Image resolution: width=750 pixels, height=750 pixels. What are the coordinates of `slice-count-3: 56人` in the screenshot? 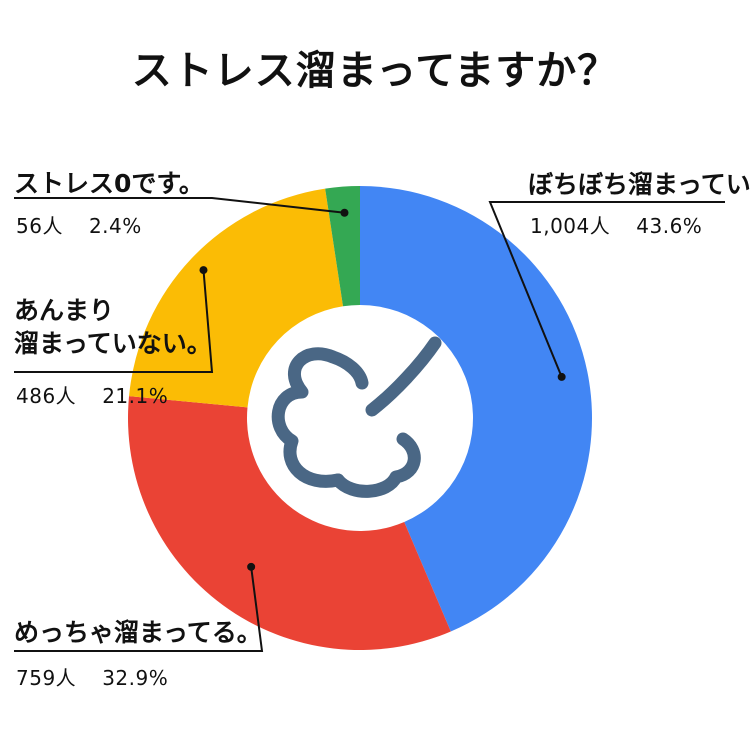 It's located at (39, 226).